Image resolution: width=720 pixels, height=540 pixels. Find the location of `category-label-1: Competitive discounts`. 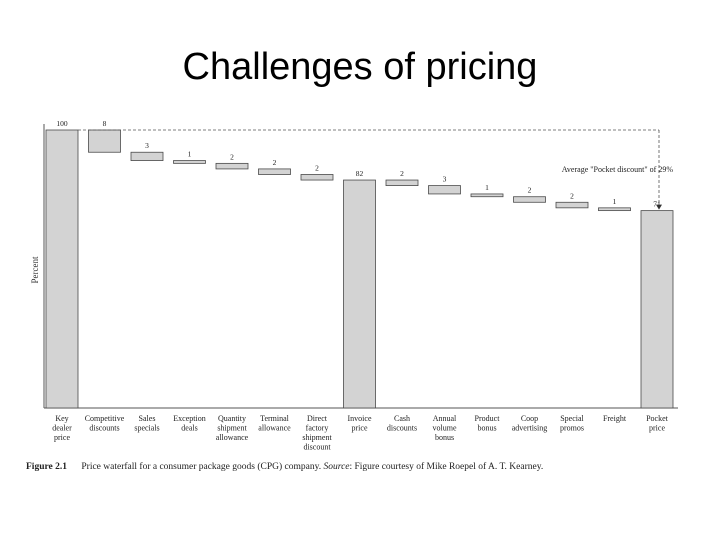

category-label-1: Competitive discounts is located at coordinates (105, 423).